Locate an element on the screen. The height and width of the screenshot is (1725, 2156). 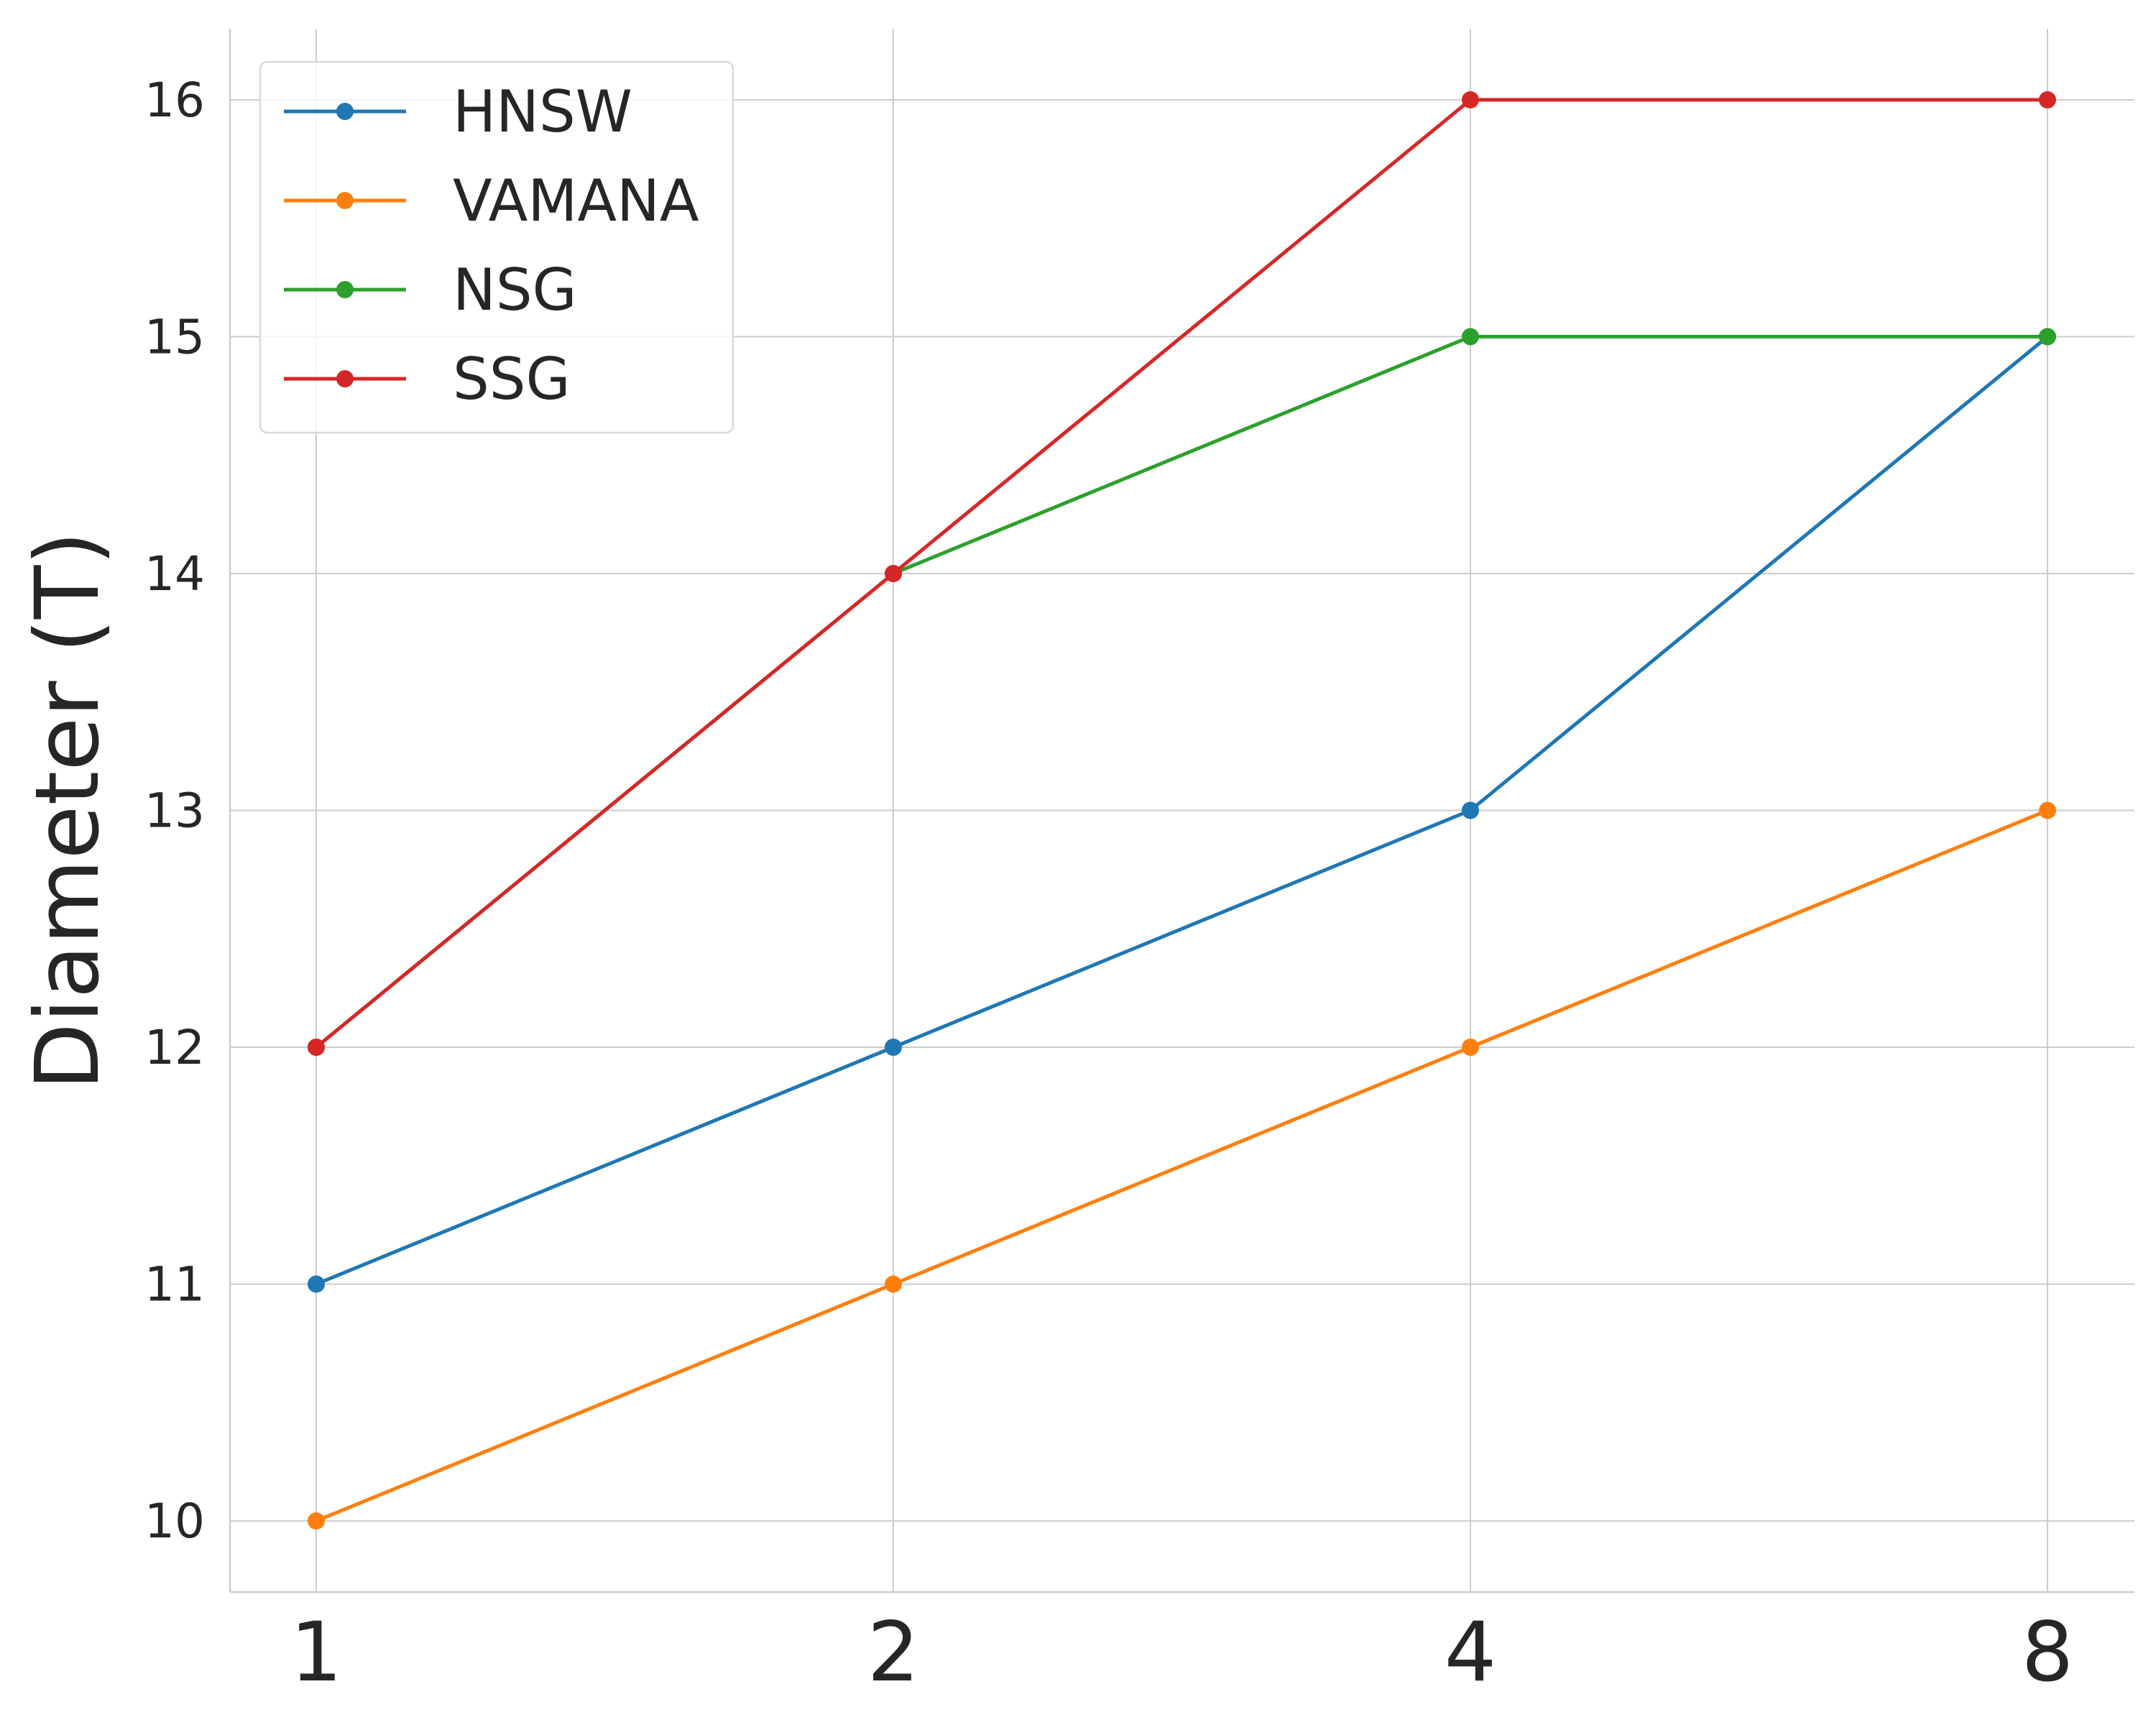
x-tick-label: 2 is located at coordinates (894, 1652).